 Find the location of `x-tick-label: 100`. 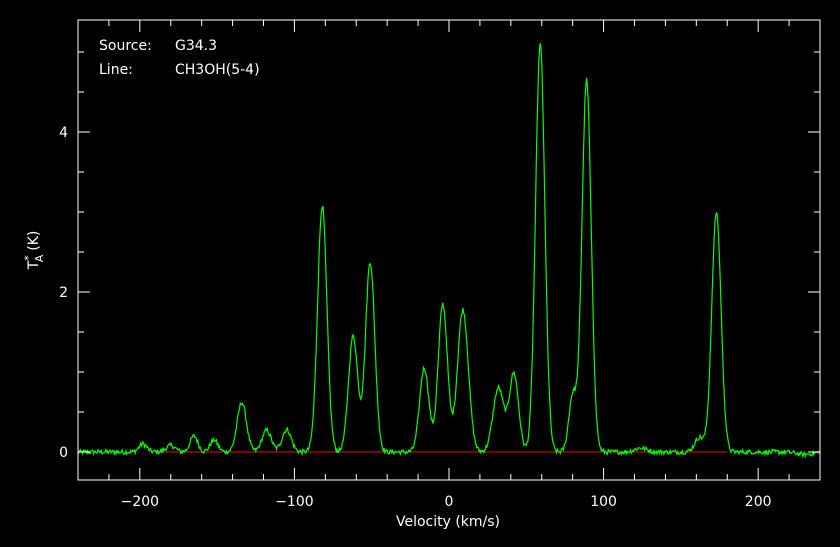

x-tick-label: 100 is located at coordinates (603, 502).